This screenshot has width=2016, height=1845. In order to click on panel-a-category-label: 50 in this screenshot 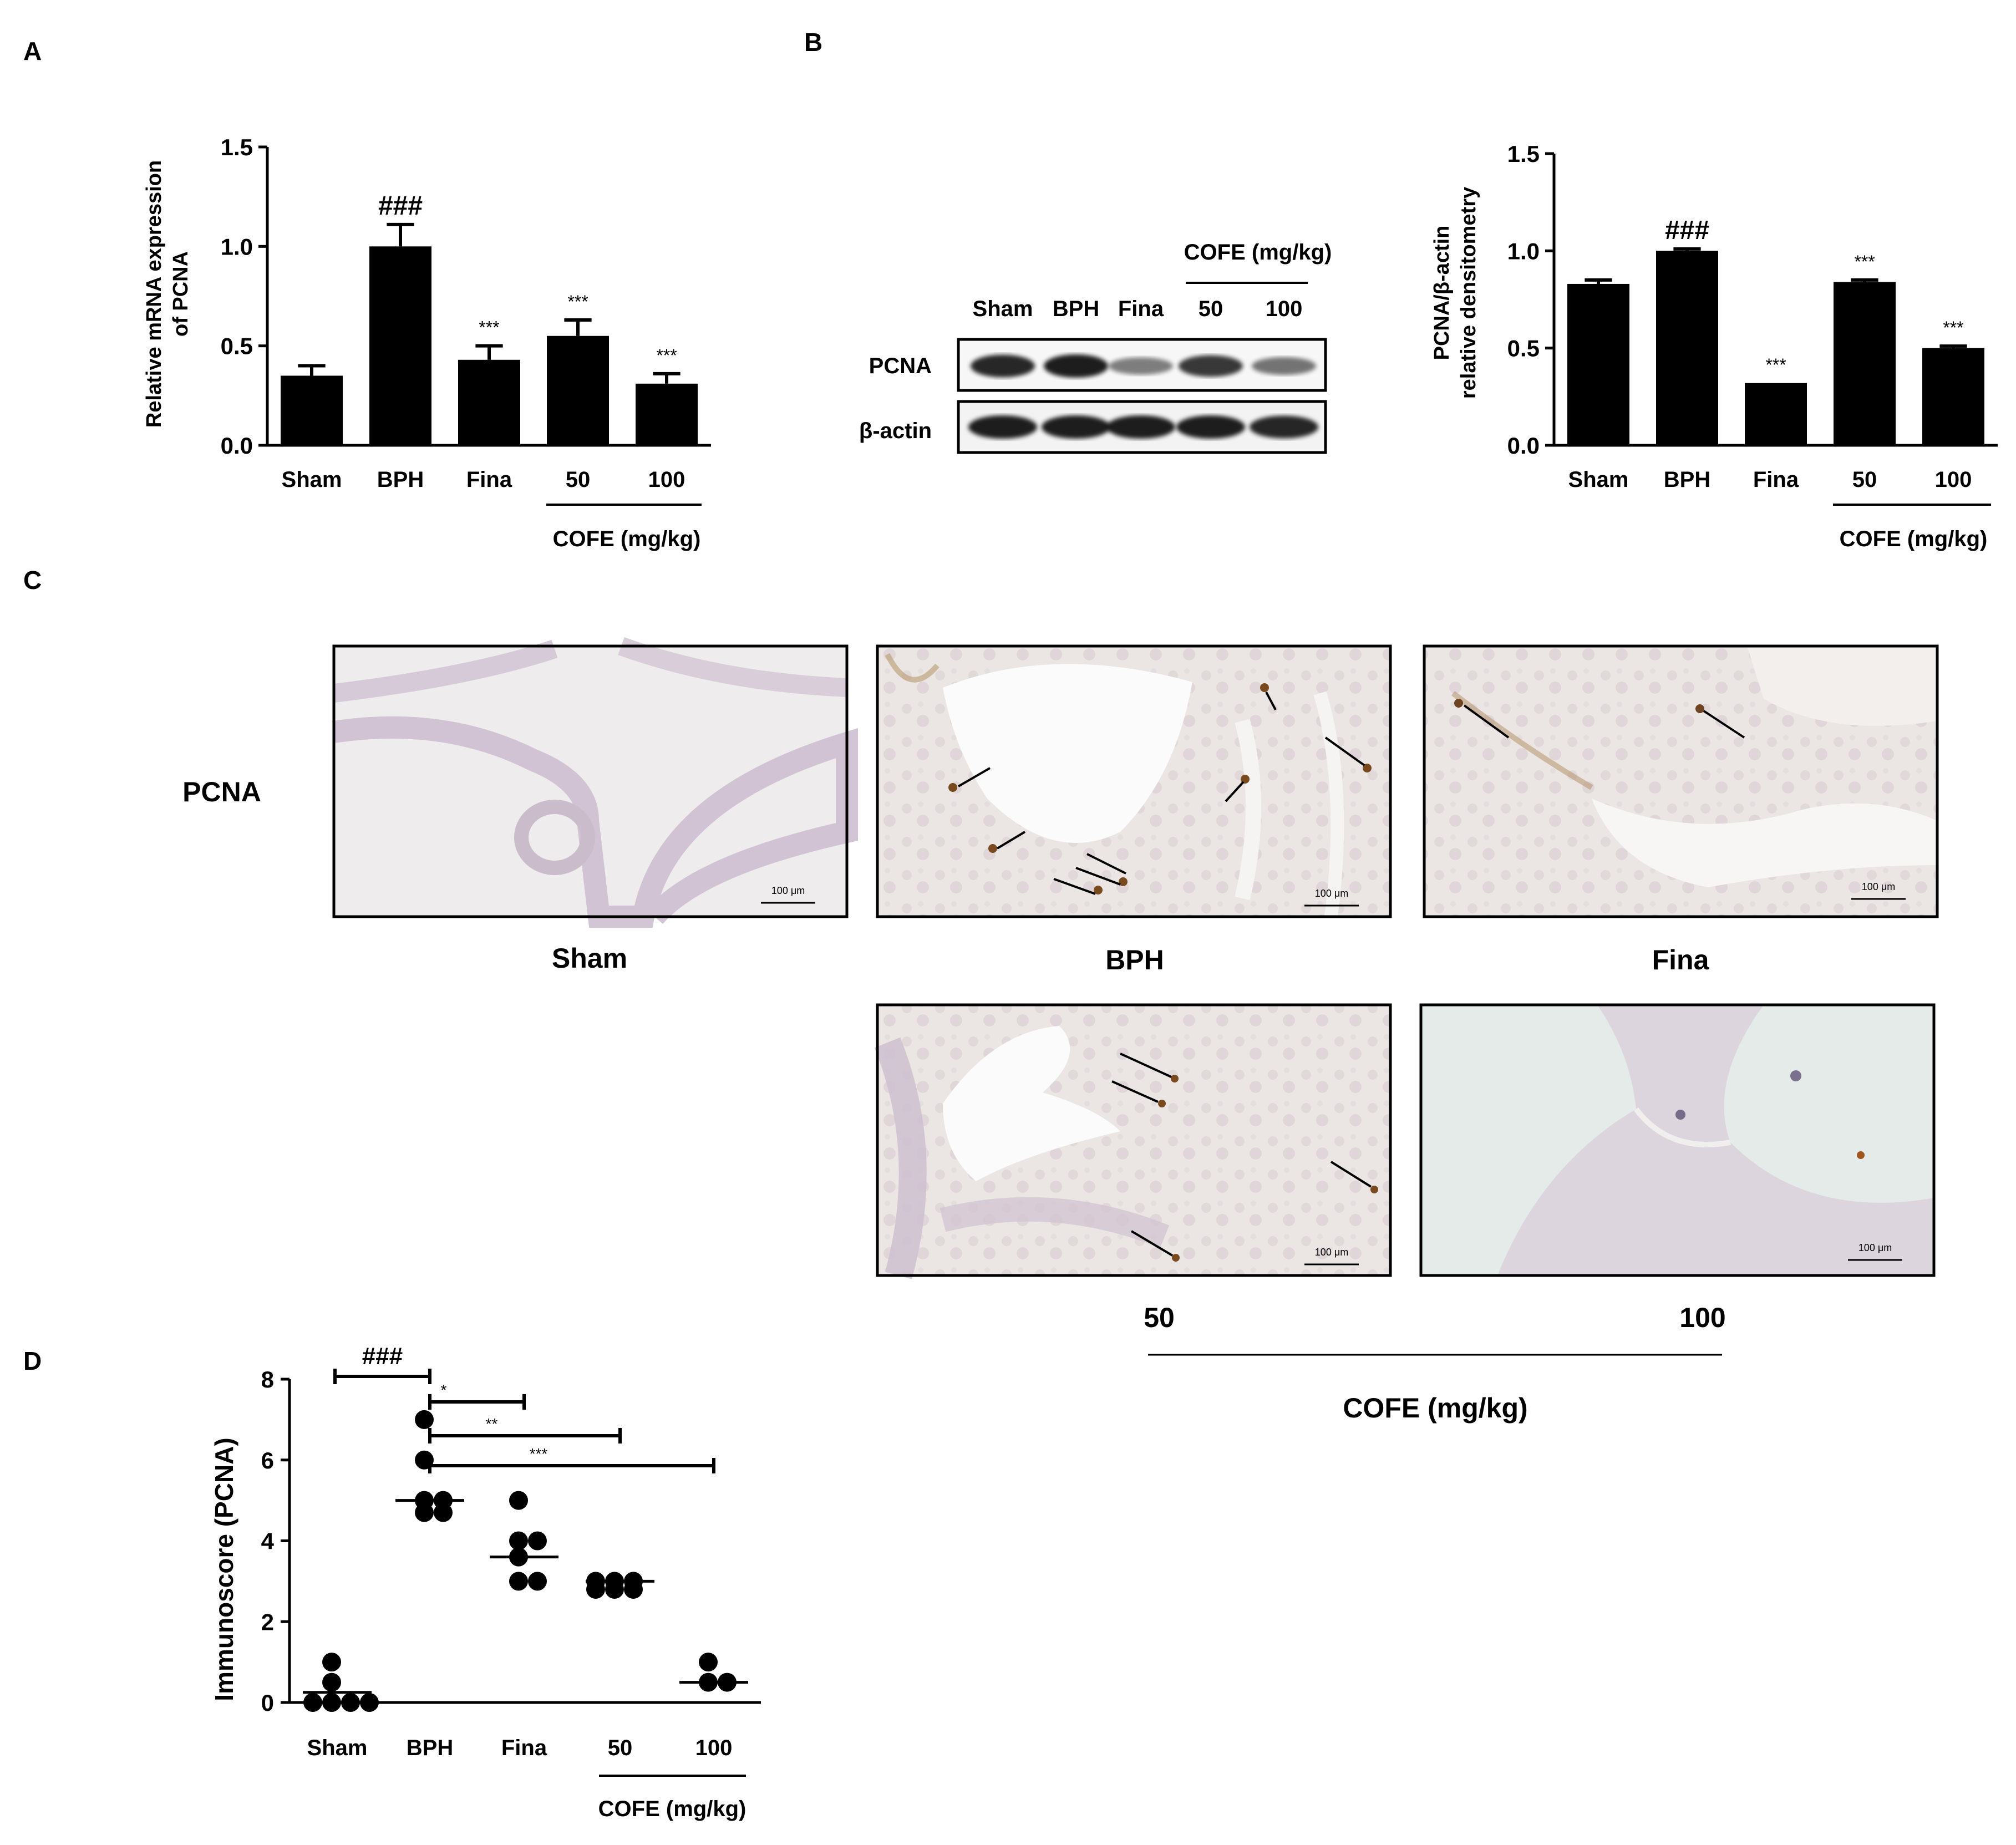, I will do `click(578, 479)`.